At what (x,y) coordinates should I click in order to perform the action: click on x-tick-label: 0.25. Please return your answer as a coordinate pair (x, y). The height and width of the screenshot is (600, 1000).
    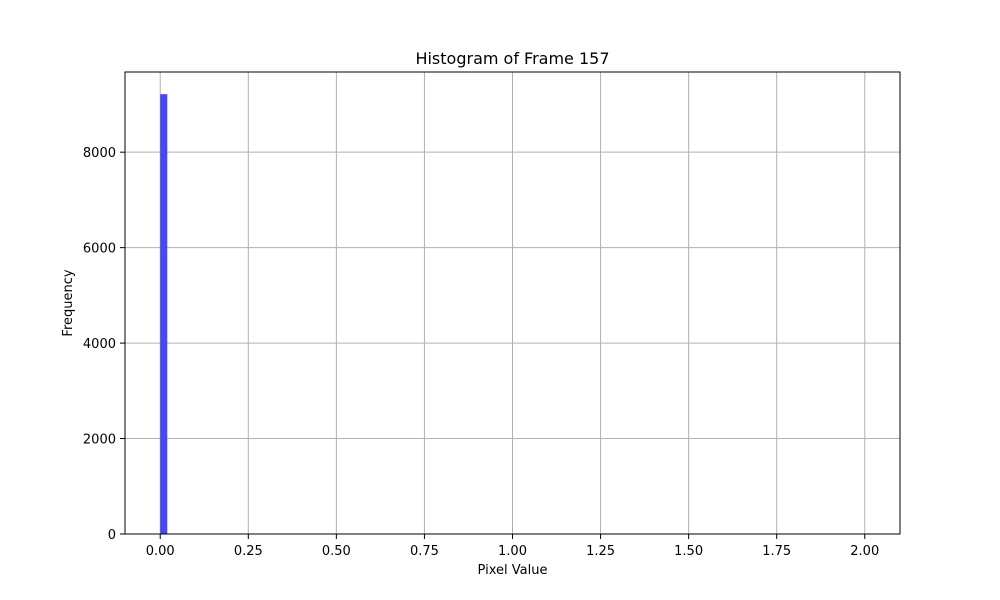
    Looking at the image, I should click on (248, 551).